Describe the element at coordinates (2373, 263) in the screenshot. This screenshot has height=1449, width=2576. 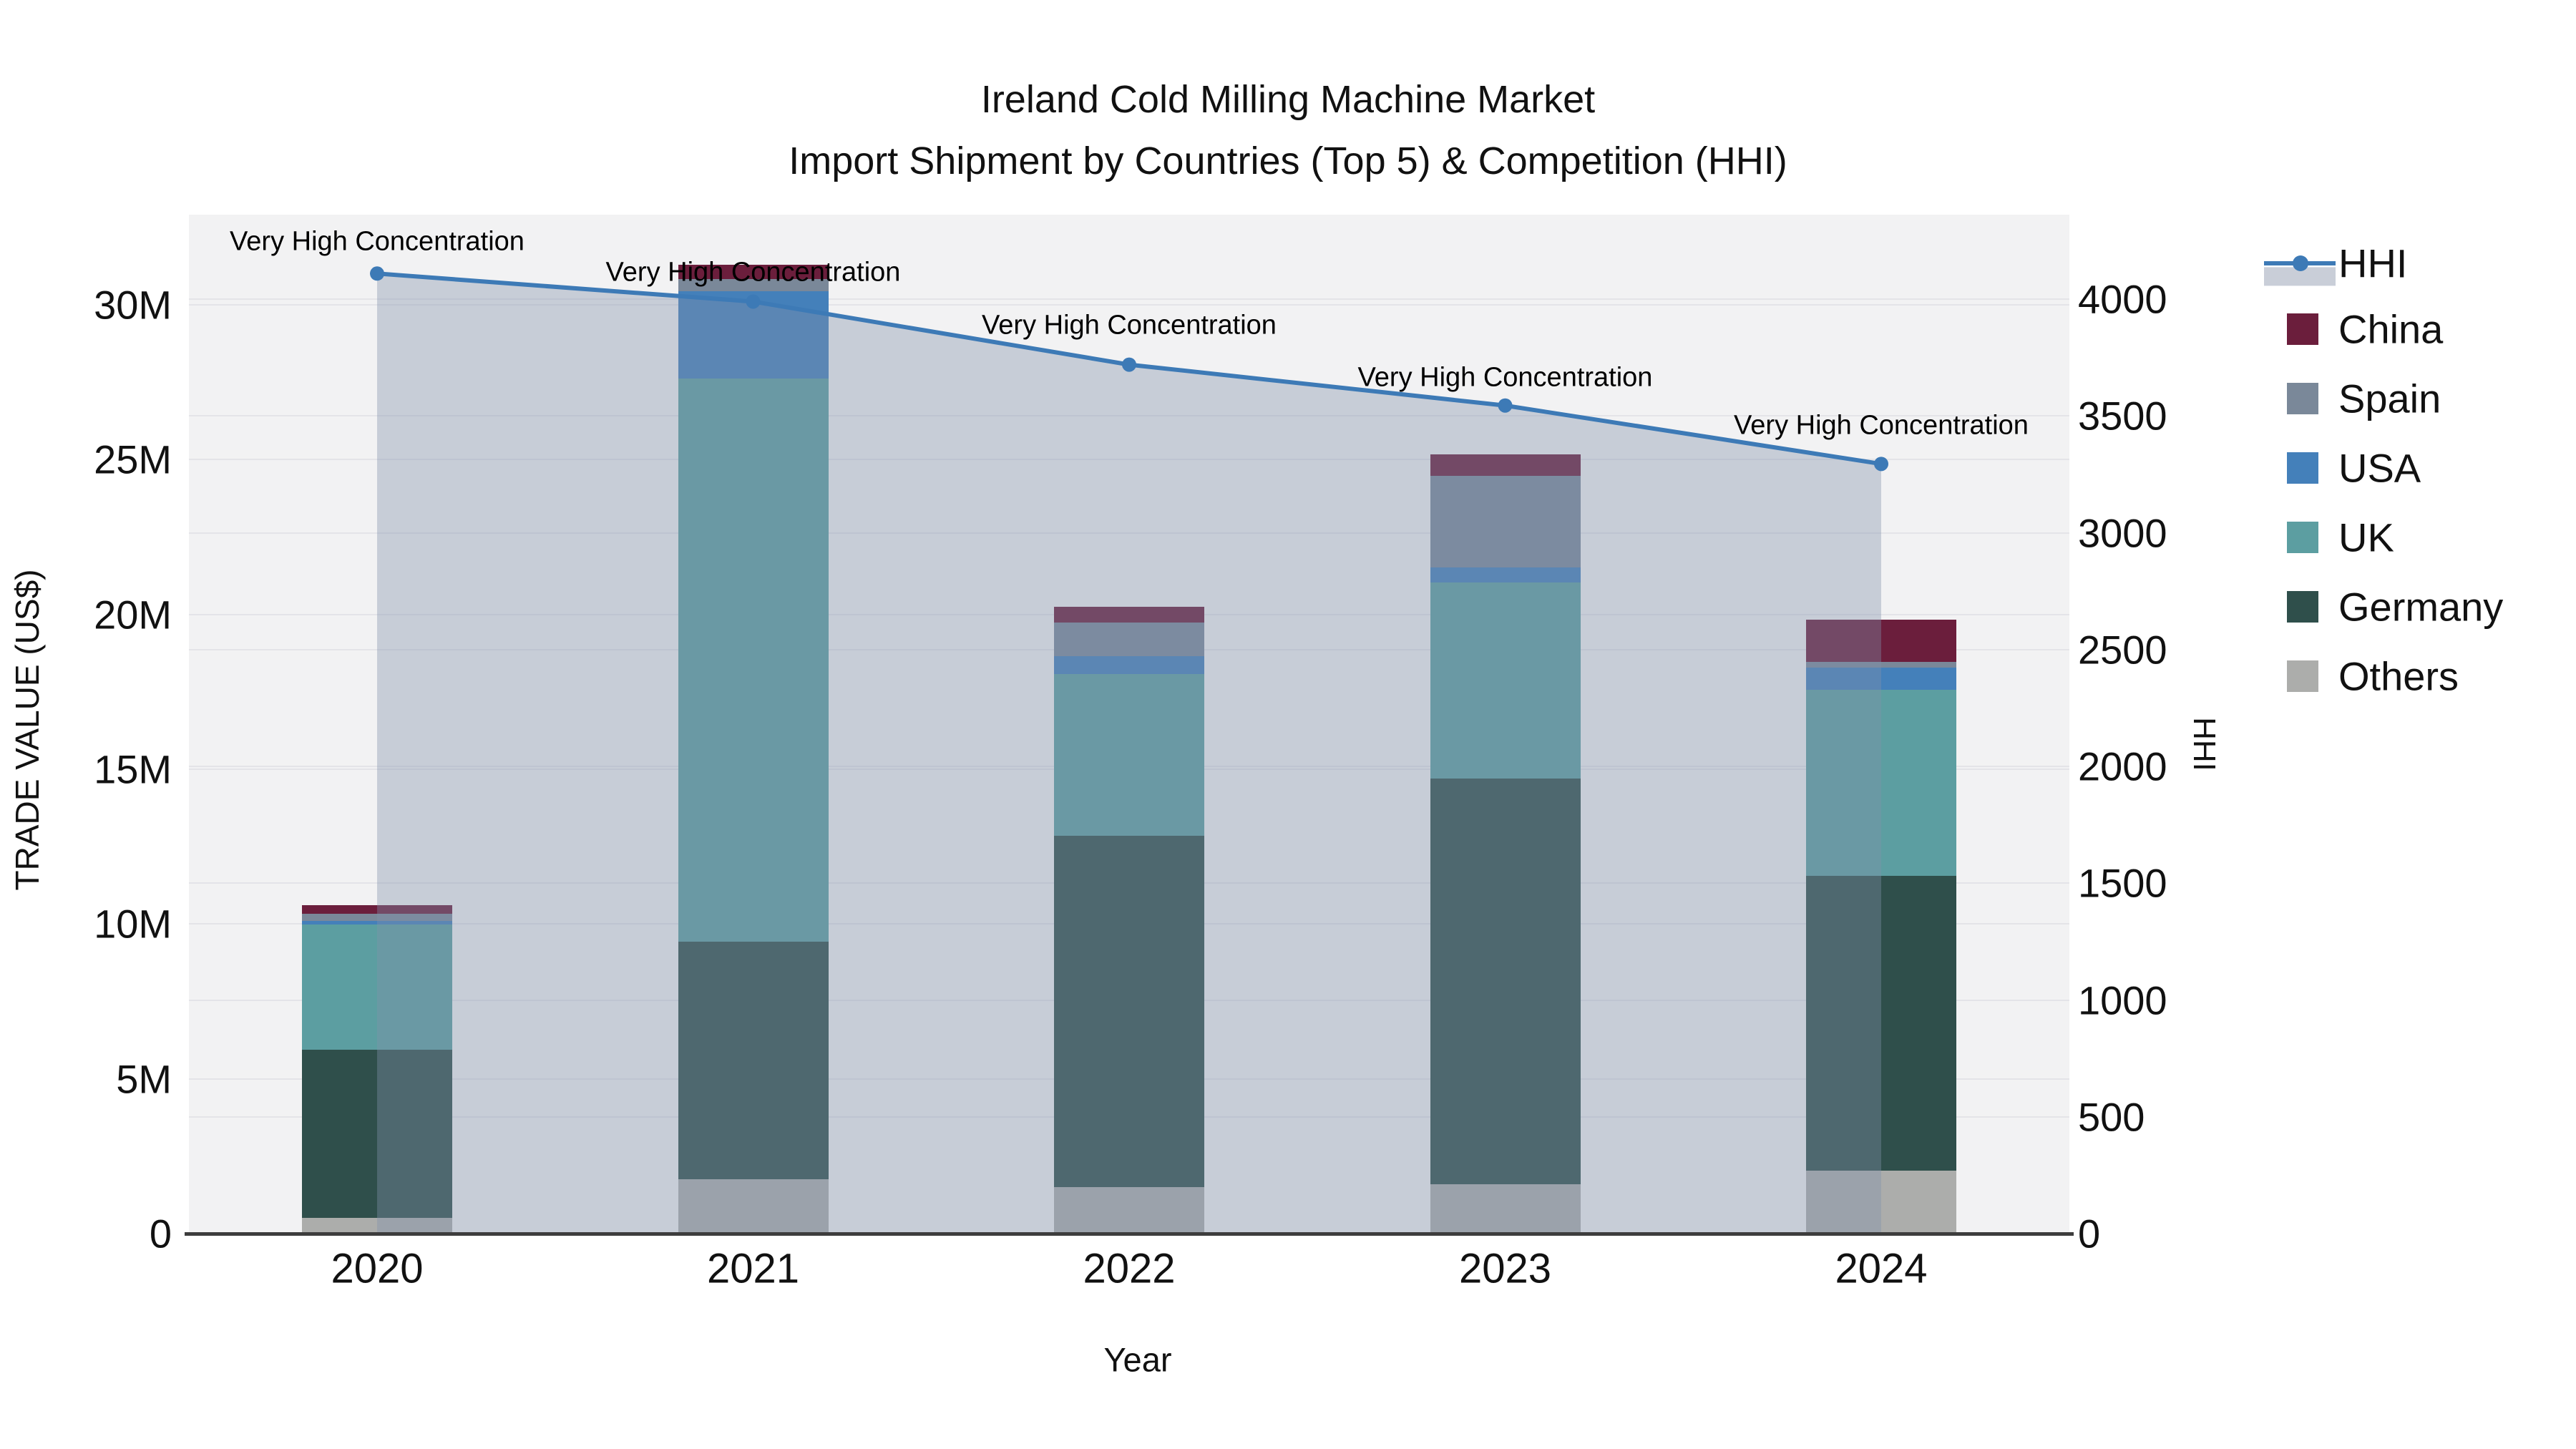
I see `legend-item-hhi: HHI` at that location.